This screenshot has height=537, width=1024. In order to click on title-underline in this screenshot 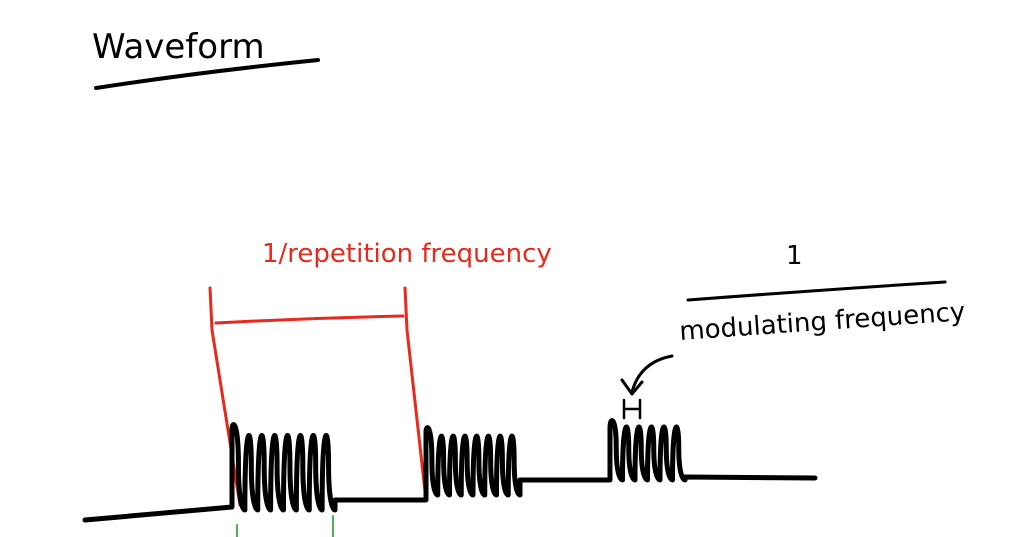, I will do `click(207, 74)`.